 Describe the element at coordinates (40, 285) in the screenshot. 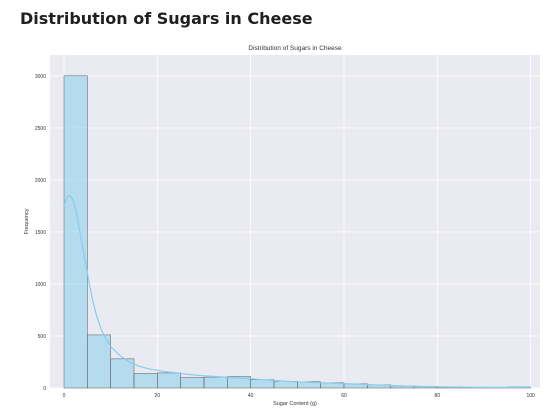

I see `y-tick-label: 1000` at that location.